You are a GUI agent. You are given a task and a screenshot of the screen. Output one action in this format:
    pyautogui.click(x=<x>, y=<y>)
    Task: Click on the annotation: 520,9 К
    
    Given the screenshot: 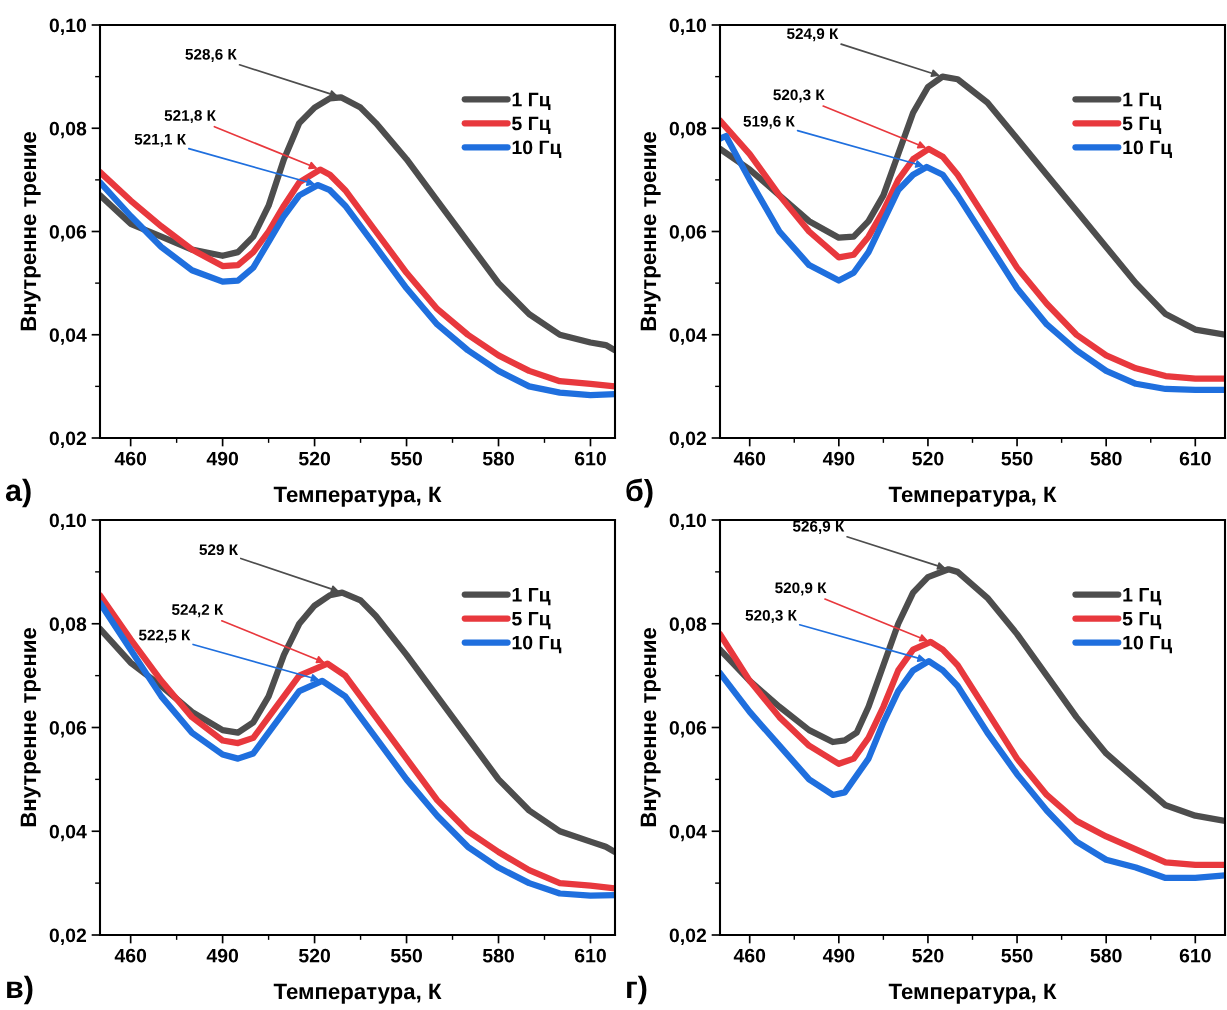 What is the action you would take?
    pyautogui.click(x=801, y=589)
    